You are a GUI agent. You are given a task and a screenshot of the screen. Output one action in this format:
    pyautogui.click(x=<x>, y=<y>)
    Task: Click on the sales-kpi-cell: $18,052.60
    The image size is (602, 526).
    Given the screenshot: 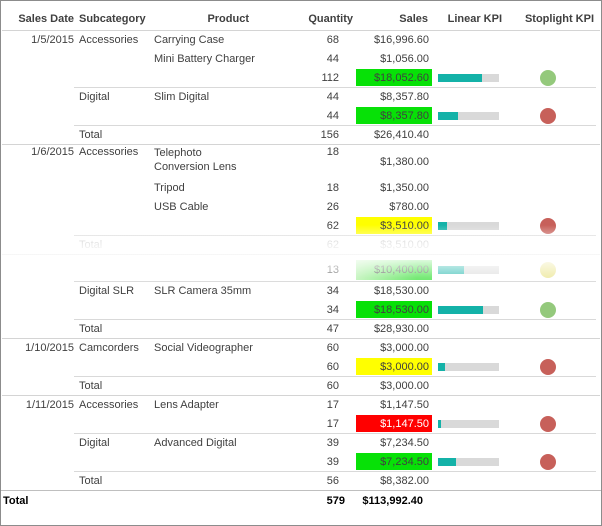 What is the action you would take?
    pyautogui.click(x=394, y=77)
    